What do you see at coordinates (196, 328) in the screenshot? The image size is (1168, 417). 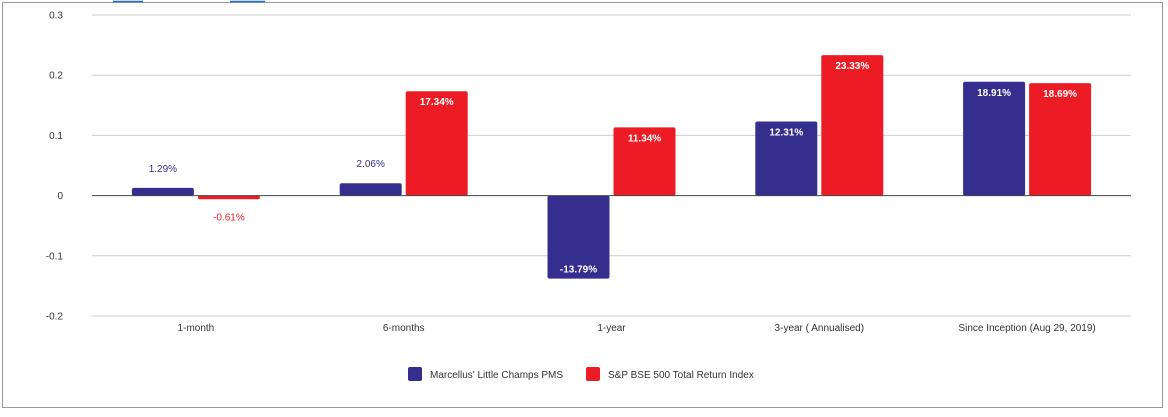 I see `x-tick-label: 1-month` at bounding box center [196, 328].